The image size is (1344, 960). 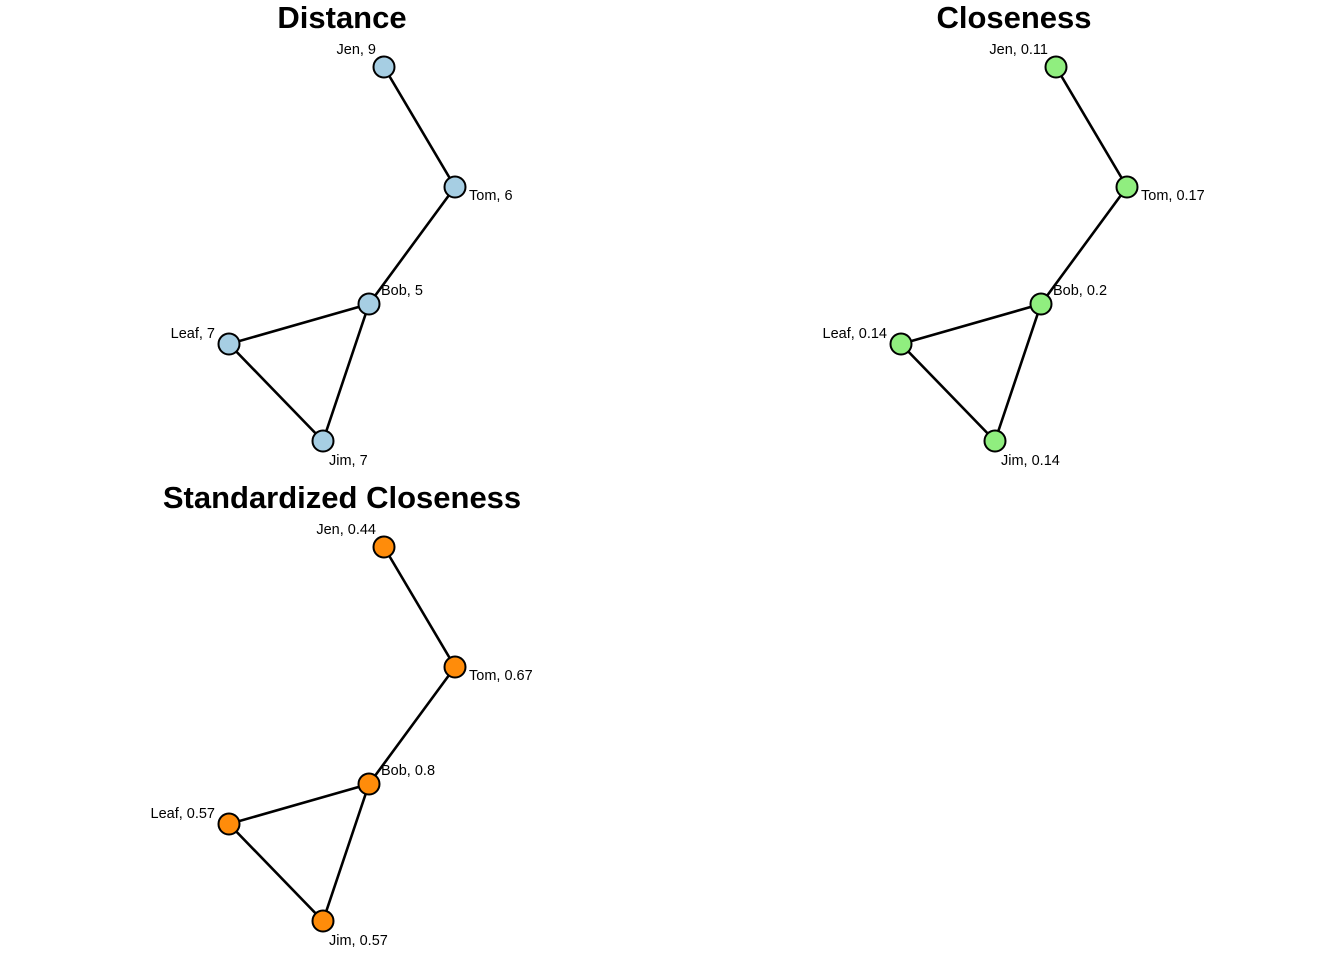 I want to click on node-label-jim: Jim, 0.14, so click(x=1030, y=461).